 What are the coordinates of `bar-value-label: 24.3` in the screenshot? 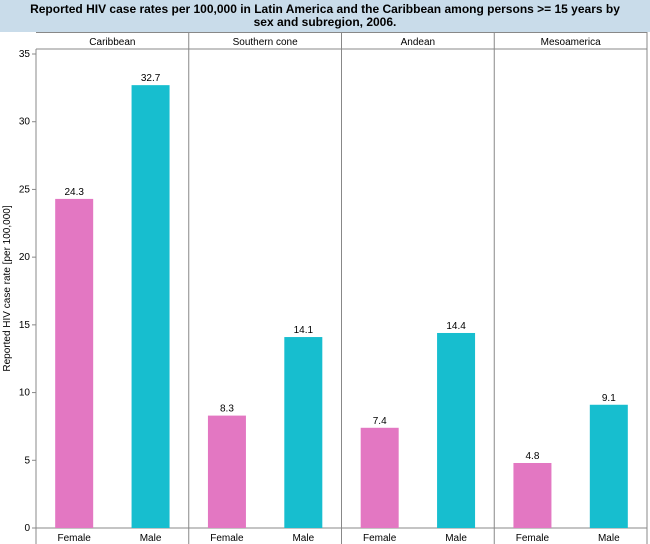 It's located at (74, 192).